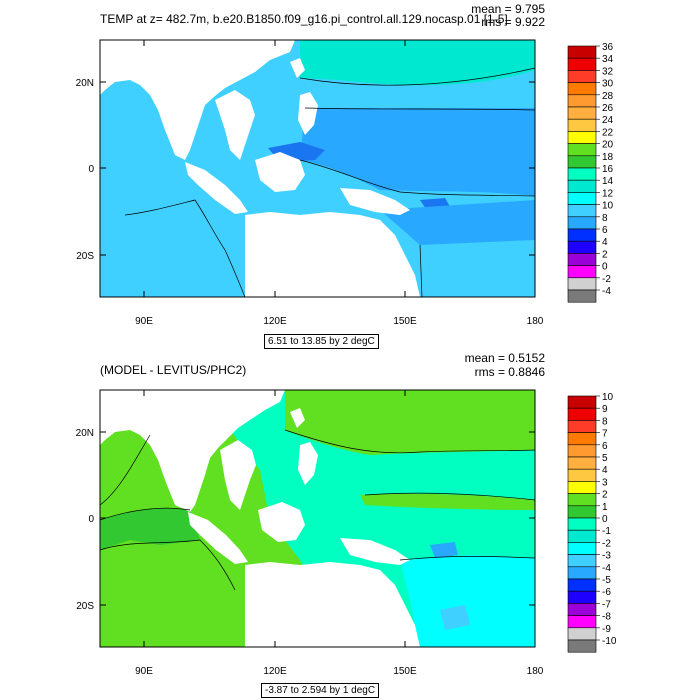 This screenshot has width=700, height=700. What do you see at coordinates (605, 409) in the screenshot?
I see `panel2-colorbar-label: 9` at bounding box center [605, 409].